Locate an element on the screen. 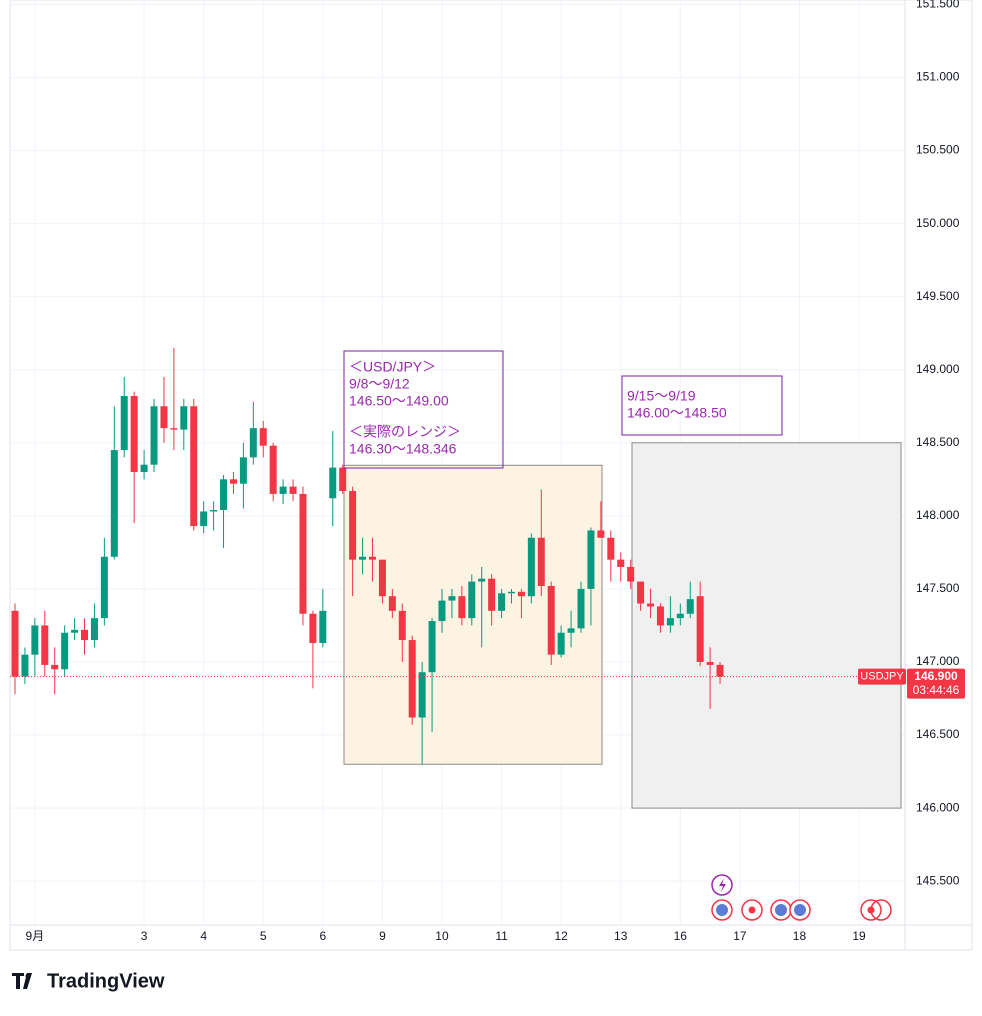  x-tick-label: 18 is located at coordinates (800, 936).